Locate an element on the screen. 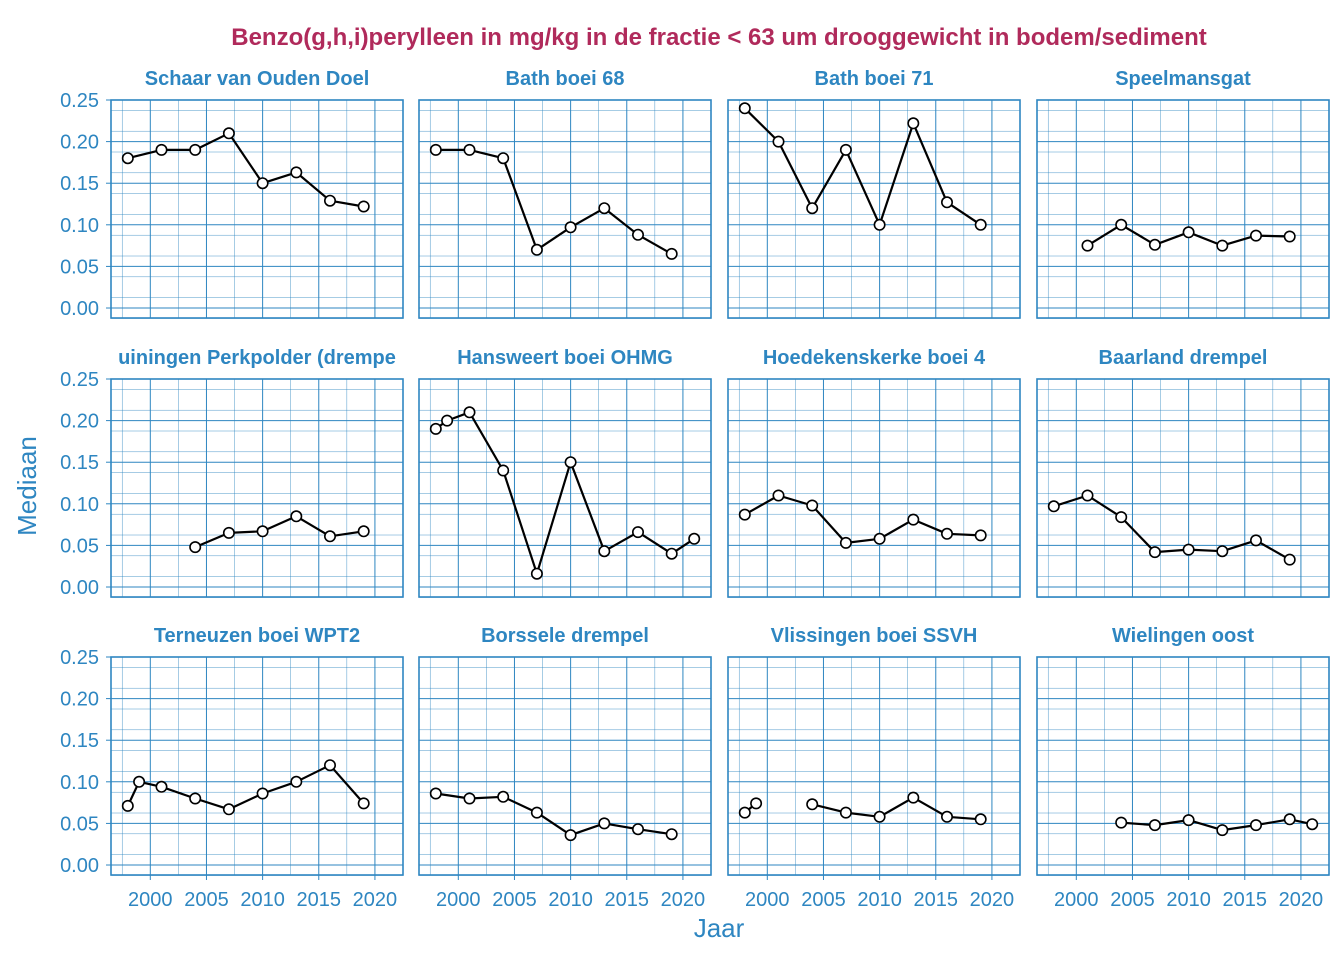 The image size is (1344, 960). panel-title: Wielingen oost is located at coordinates (1183, 636).